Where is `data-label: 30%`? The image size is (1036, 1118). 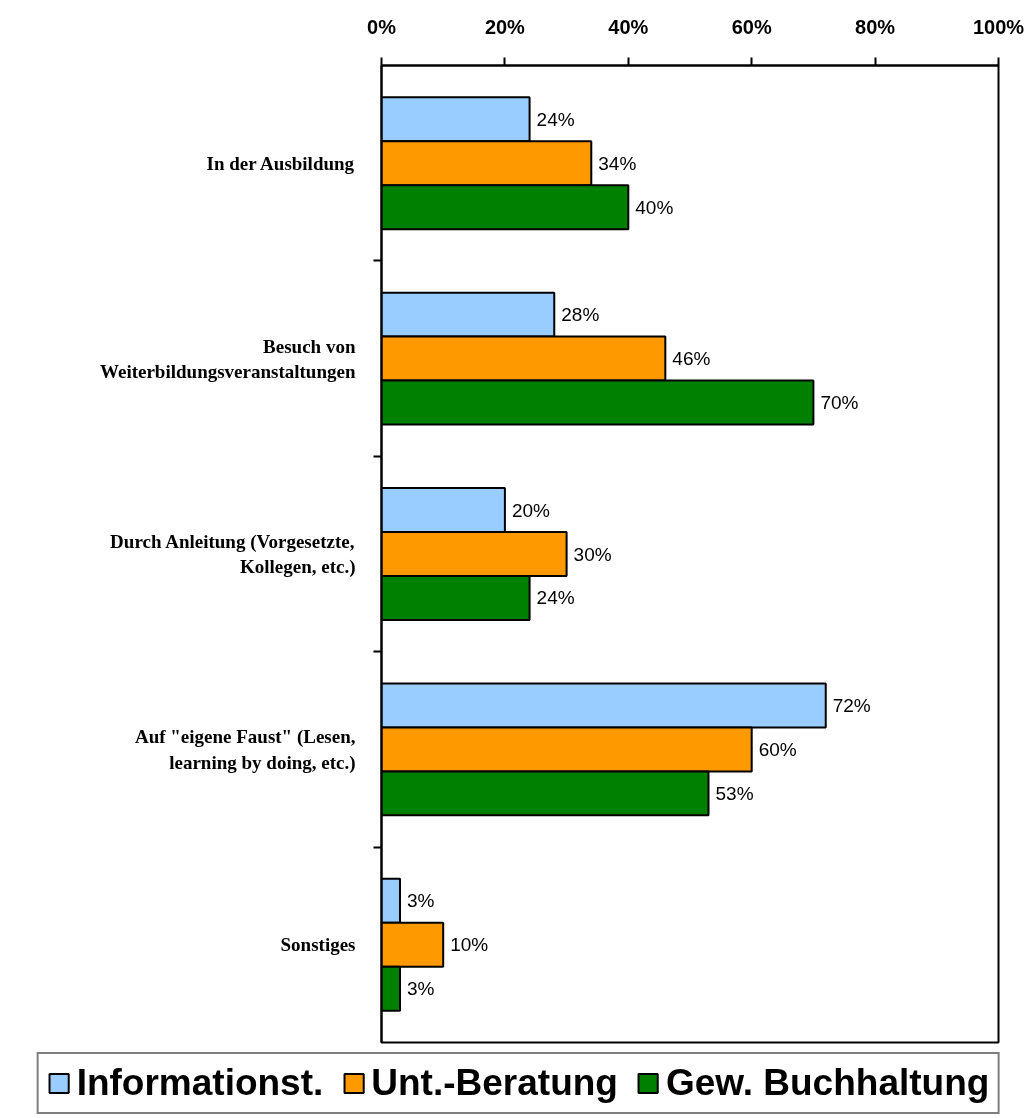
data-label: 30% is located at coordinates (592, 554).